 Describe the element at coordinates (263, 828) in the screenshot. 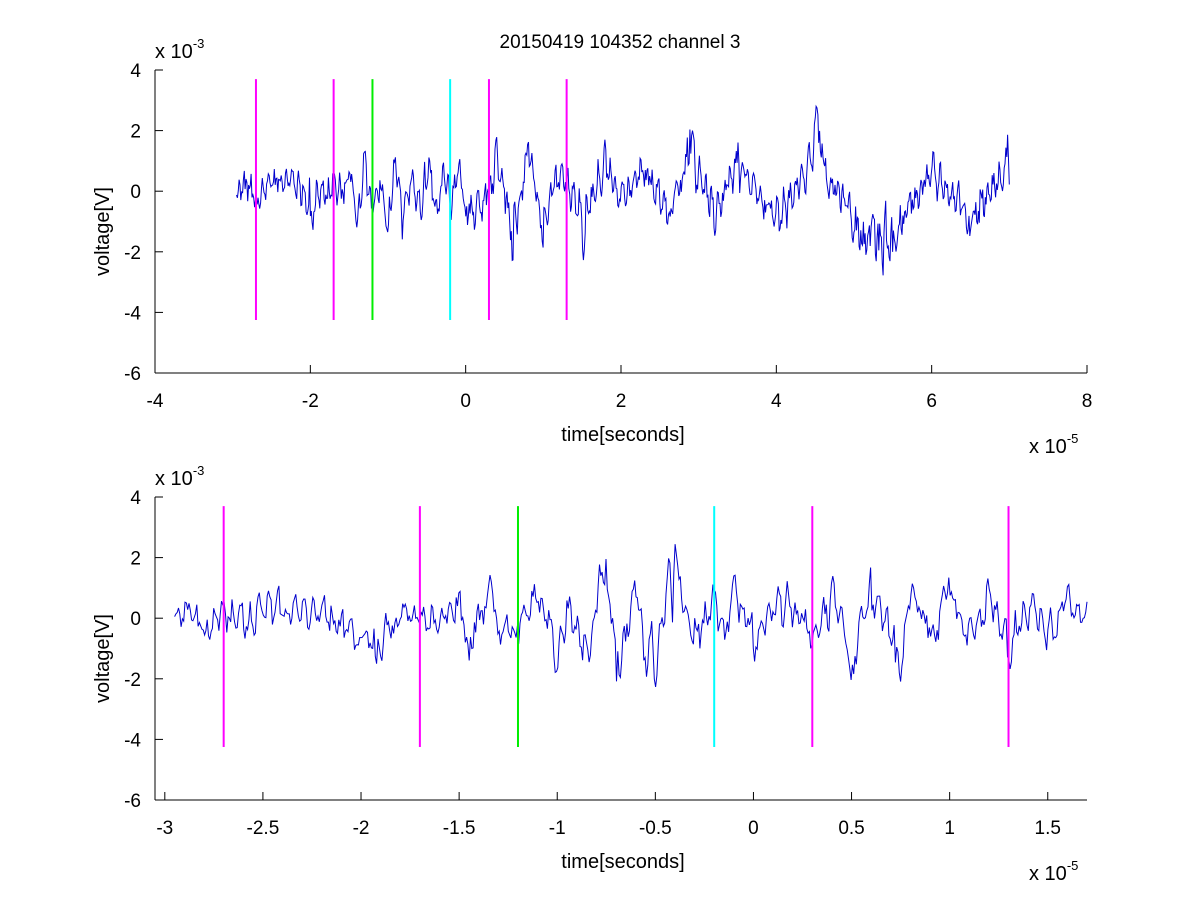

I see `x-tick-label: -2.5` at that location.